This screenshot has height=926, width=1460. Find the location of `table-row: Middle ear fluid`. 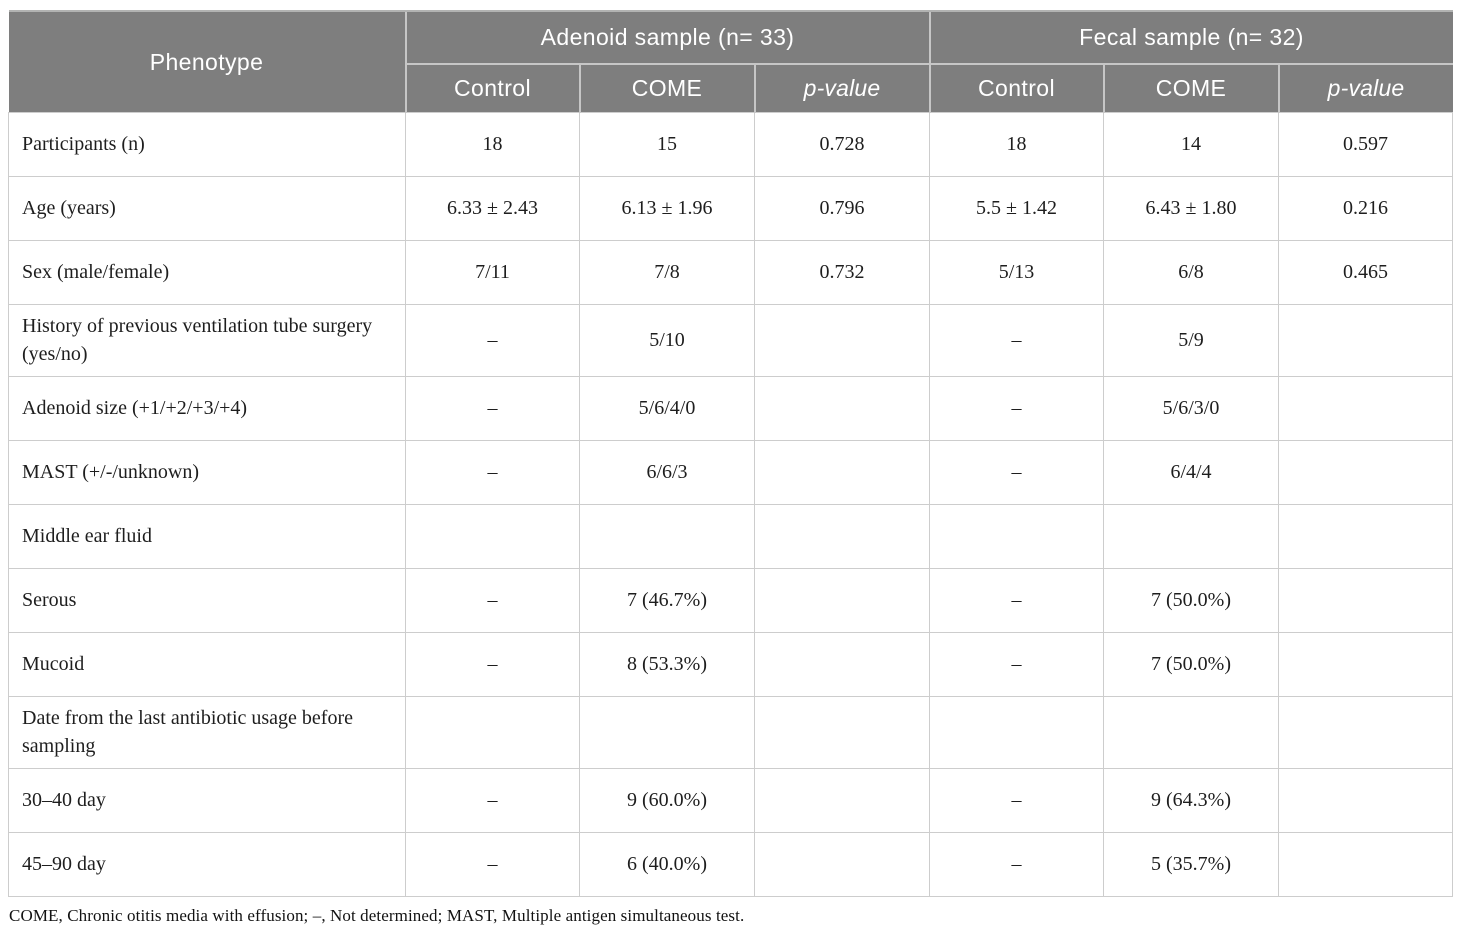

table-row: Middle ear fluid is located at coordinates (731, 537).